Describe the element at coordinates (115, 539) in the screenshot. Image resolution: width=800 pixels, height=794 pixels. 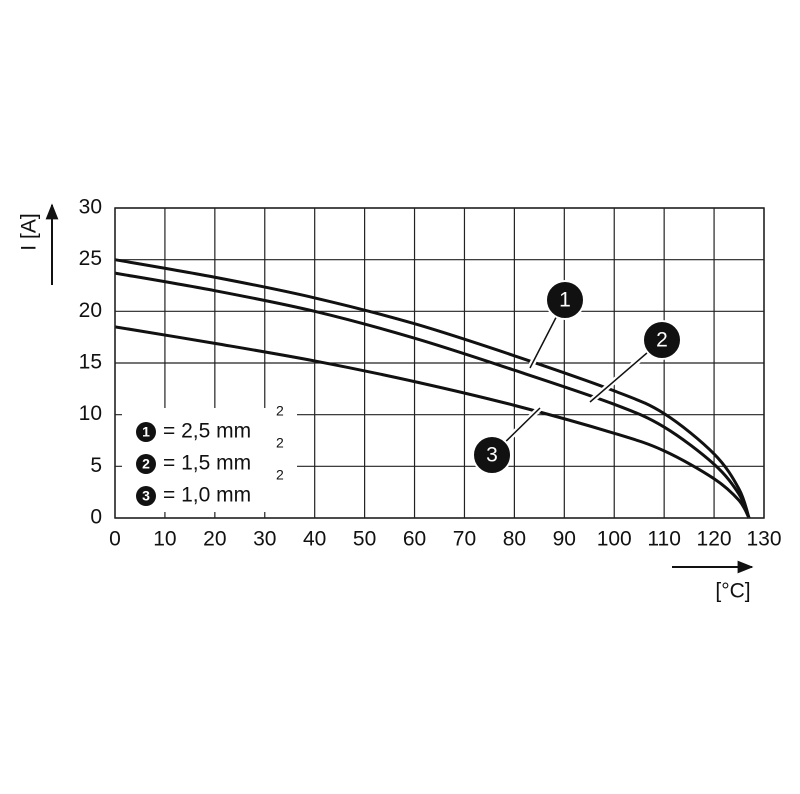
I see `x-tick-label: 0` at that location.